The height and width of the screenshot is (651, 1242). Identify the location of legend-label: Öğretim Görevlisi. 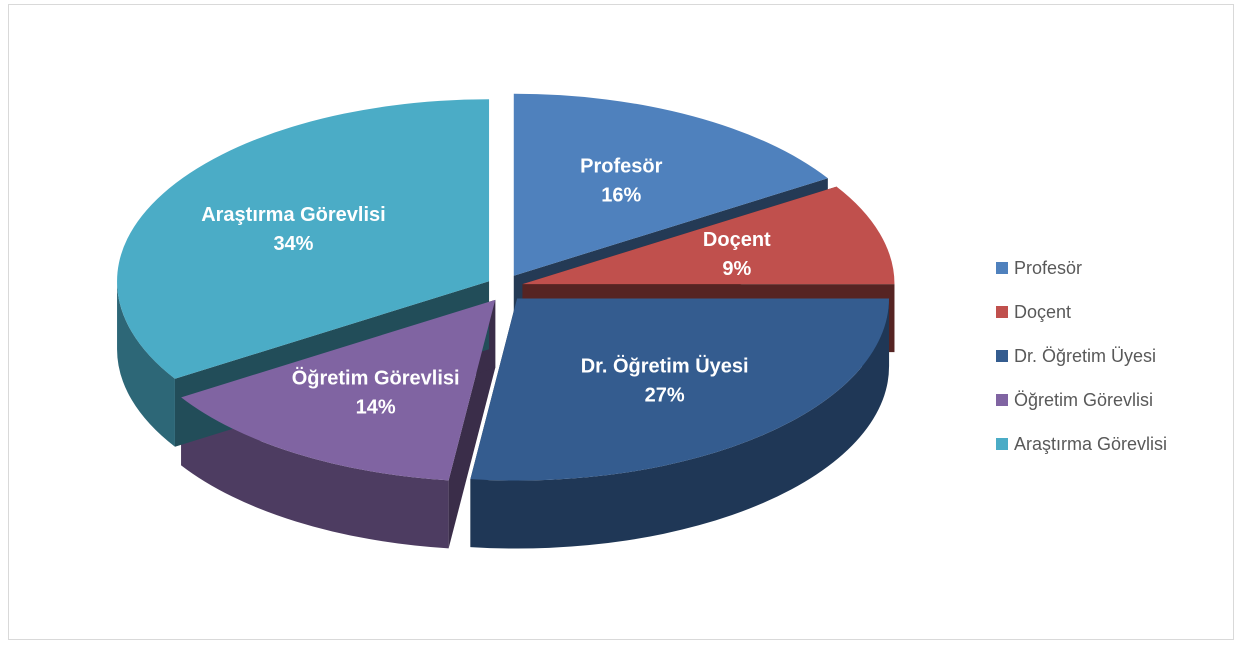
(1083, 400).